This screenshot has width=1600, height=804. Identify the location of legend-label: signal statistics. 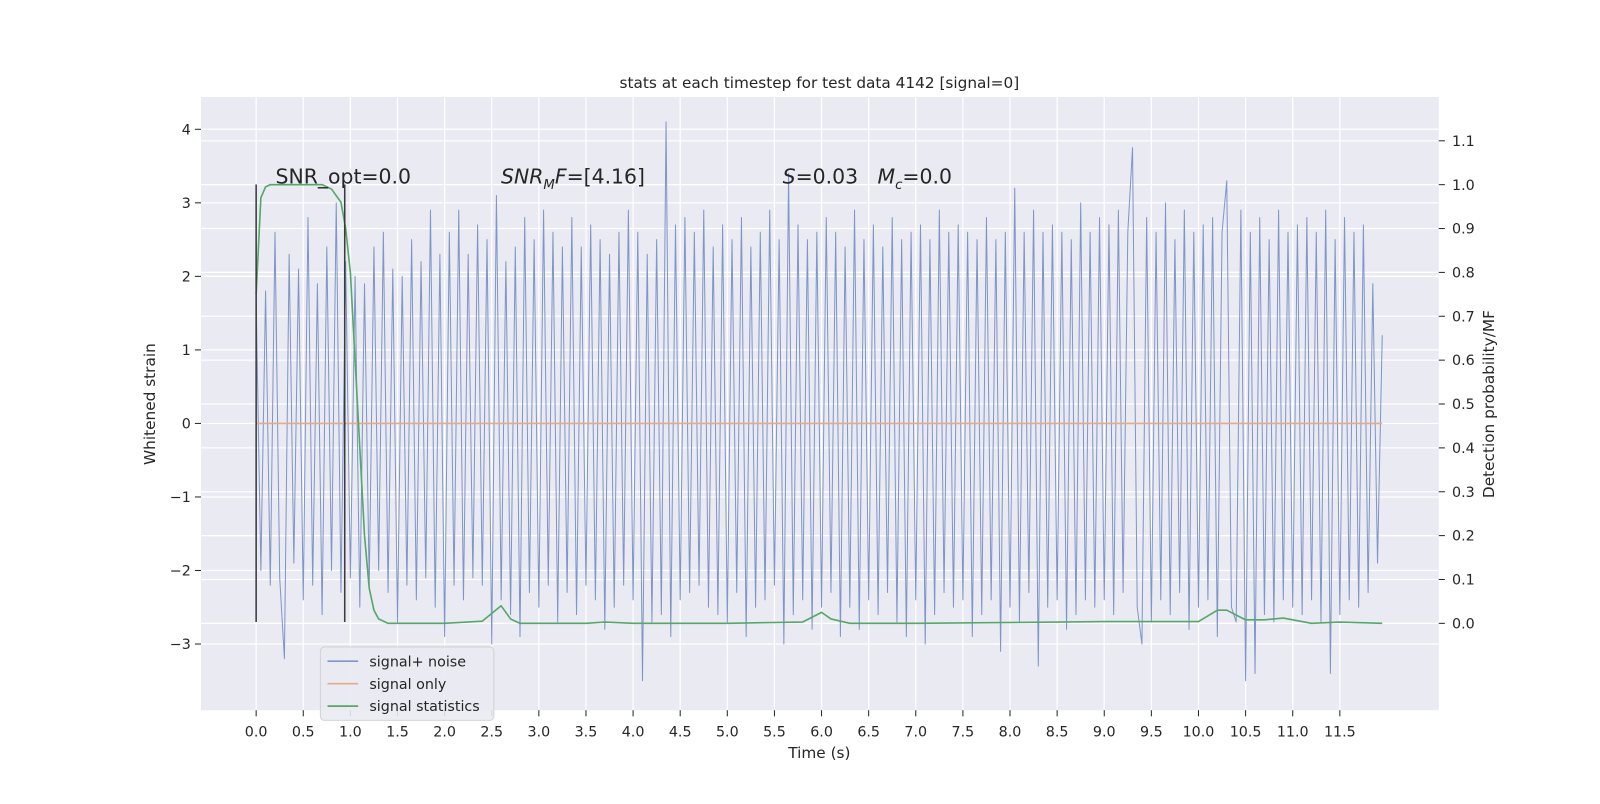
(424, 707).